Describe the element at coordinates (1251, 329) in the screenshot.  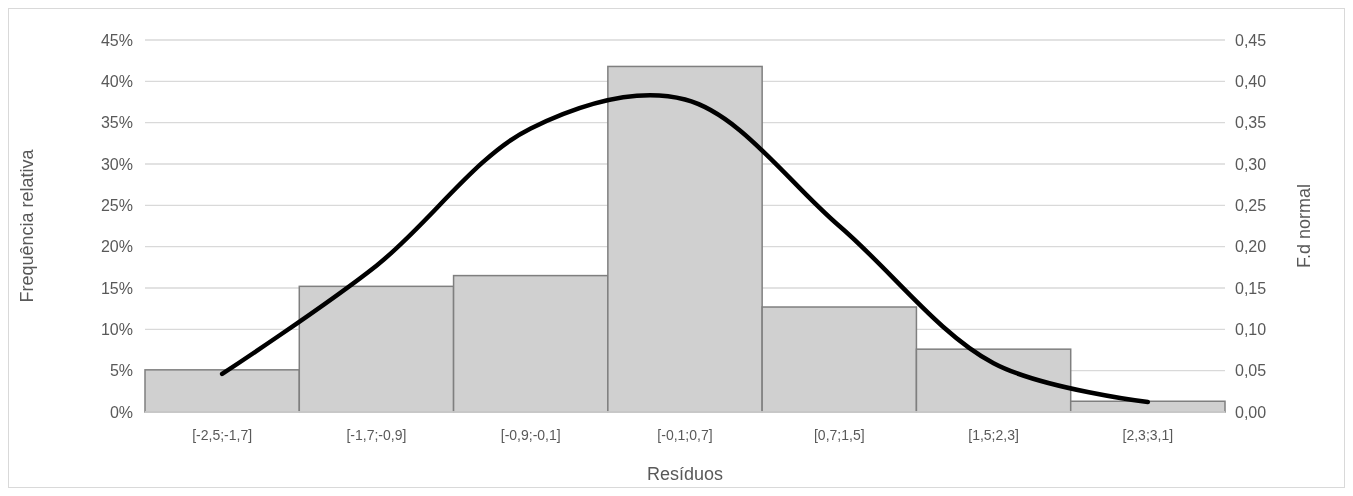
I see `y2-tick-label: 0,10` at that location.